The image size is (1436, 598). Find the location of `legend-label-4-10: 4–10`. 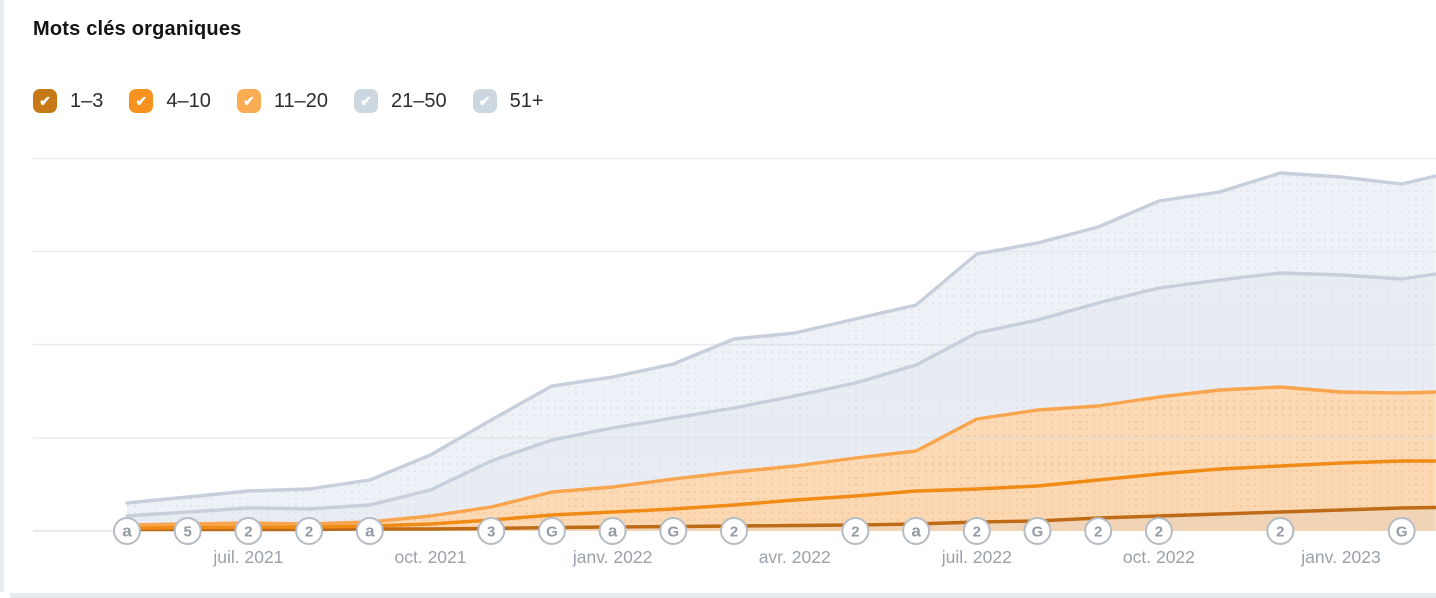

legend-label-4-10: 4–10 is located at coordinates (188, 100).